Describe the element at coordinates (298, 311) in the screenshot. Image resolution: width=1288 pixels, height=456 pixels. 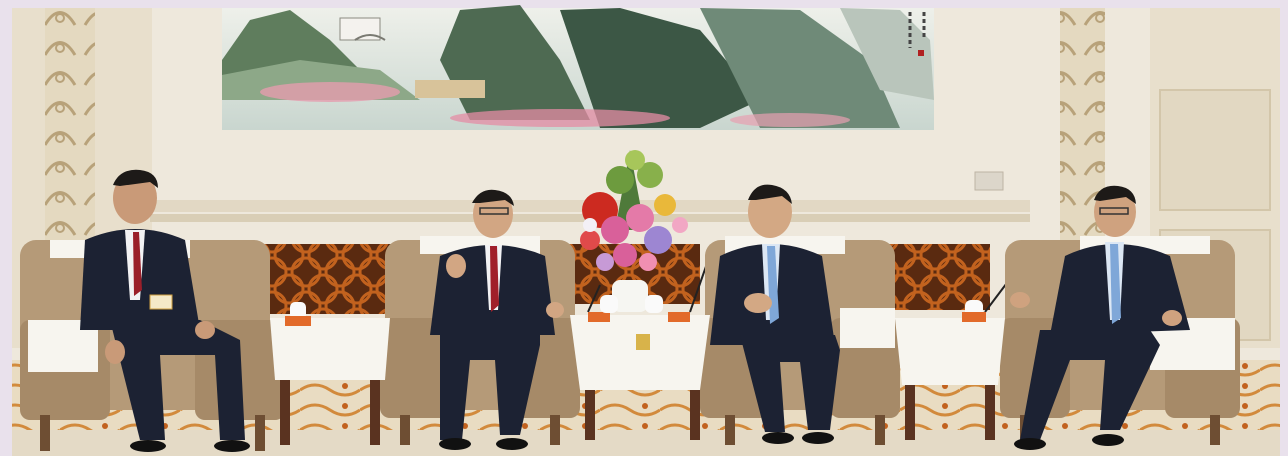
I see `teacup` at that location.